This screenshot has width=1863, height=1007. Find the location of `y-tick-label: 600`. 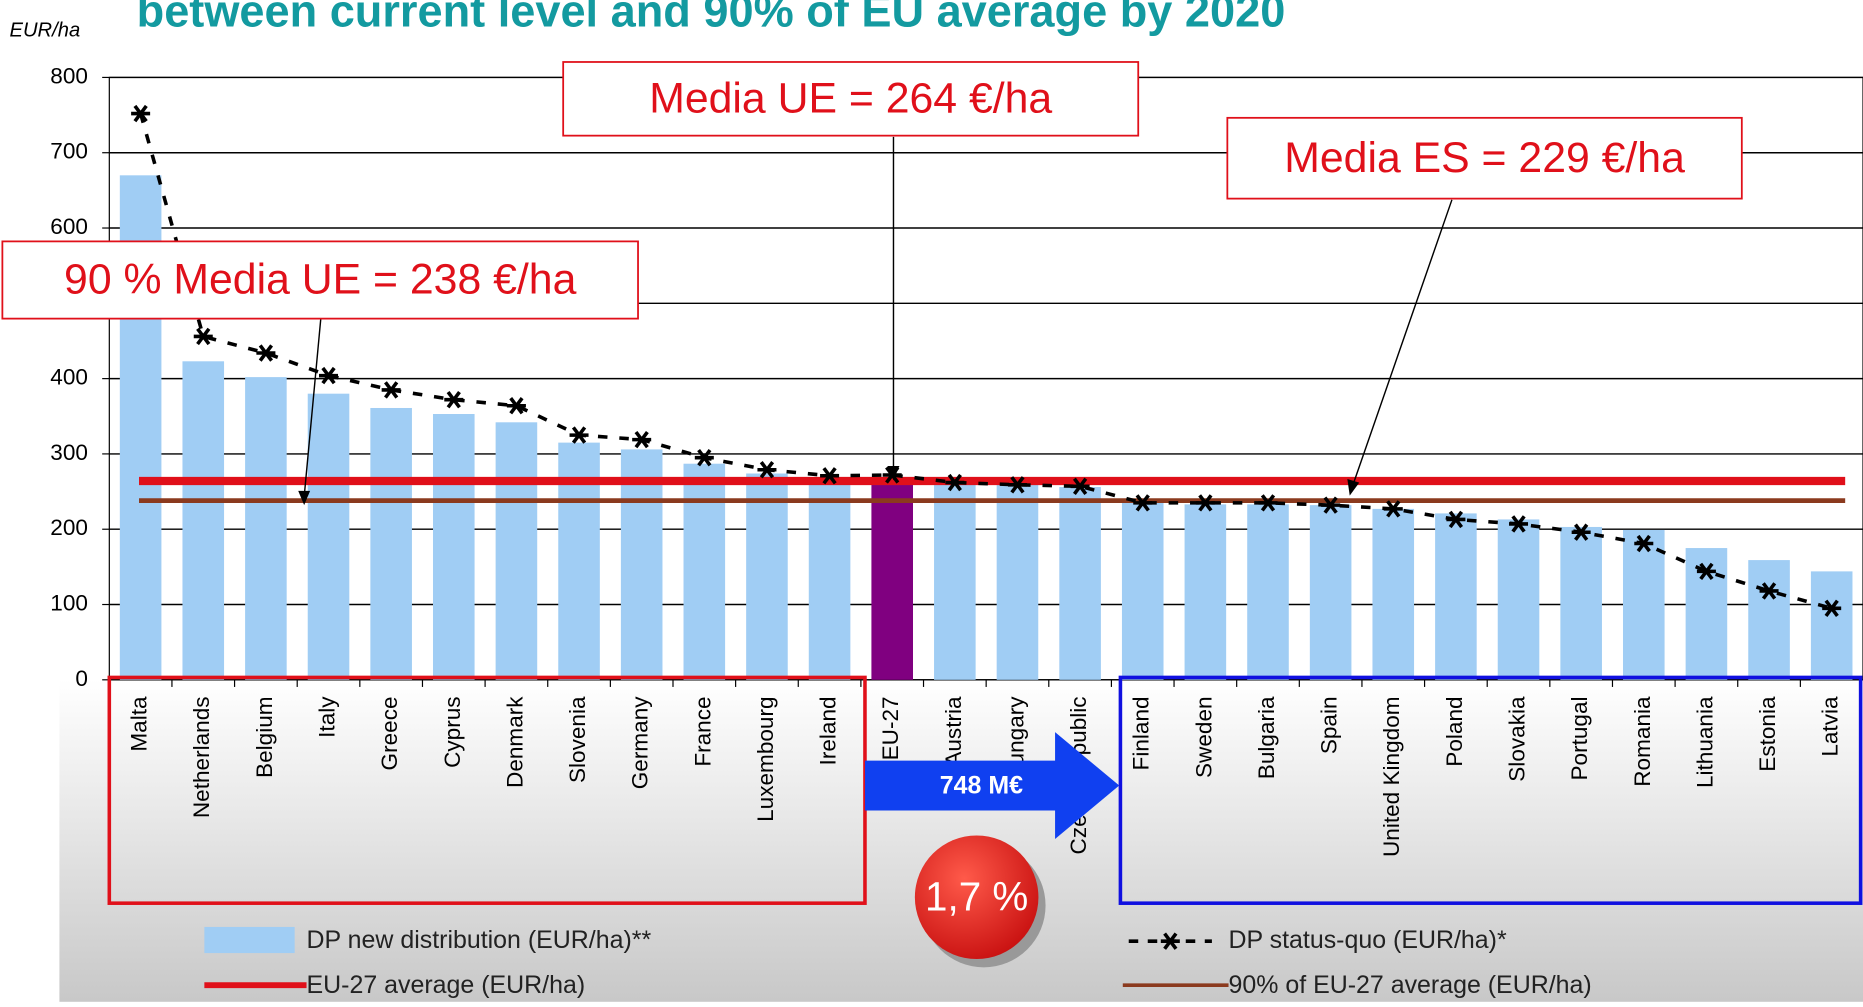

y-tick-label: 600 is located at coordinates (69, 226).